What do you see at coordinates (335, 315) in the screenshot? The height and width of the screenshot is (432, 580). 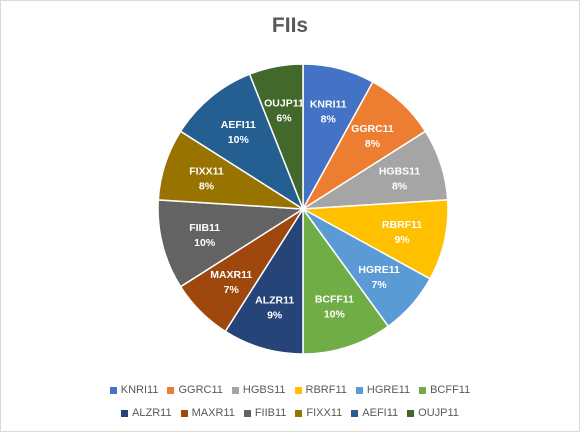 I see `data-label-percent-bcff11: 10%` at bounding box center [335, 315].